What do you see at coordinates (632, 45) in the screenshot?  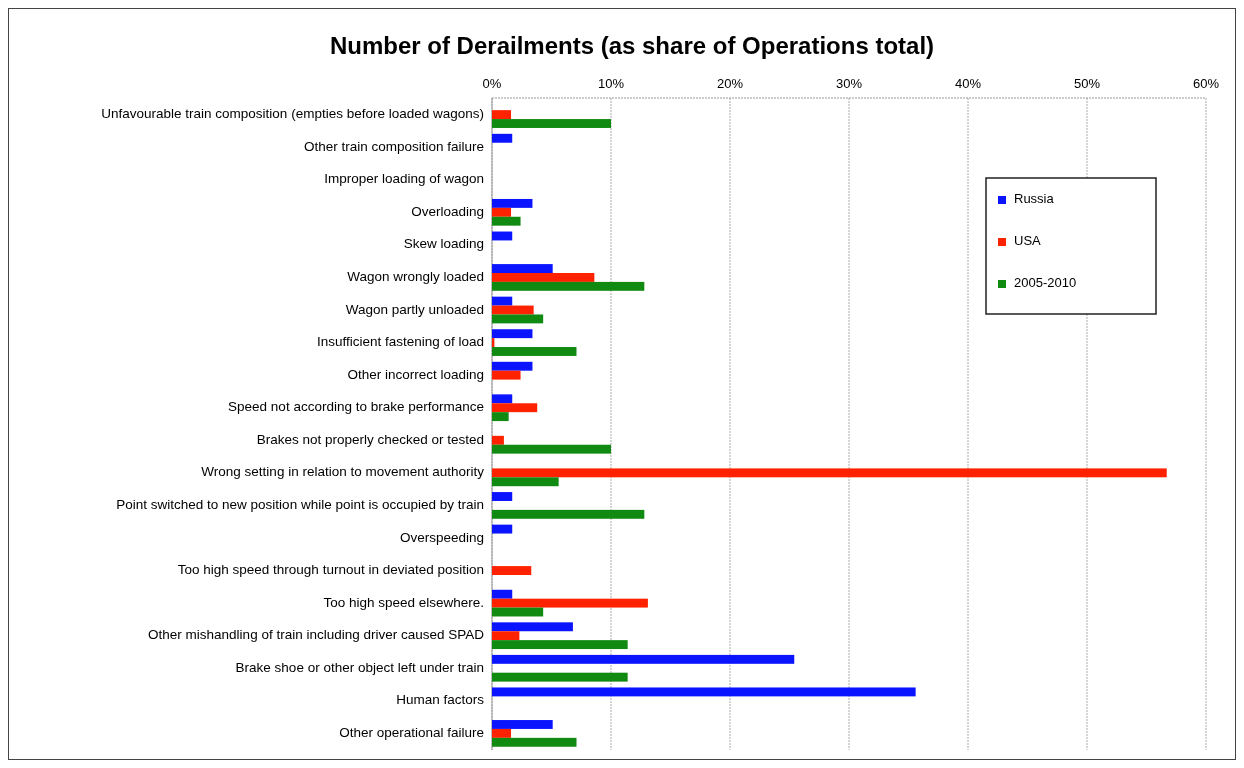 I see `chart-title: Number of Derailments (as share of Operations total)` at bounding box center [632, 45].